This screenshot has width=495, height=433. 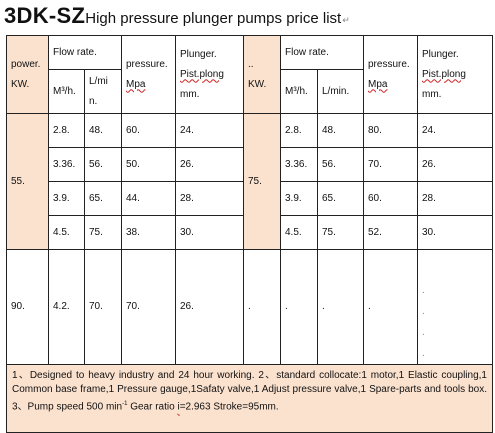 What do you see at coordinates (340, 91) in the screenshot?
I see `header-flow-lmin-right: L/min.` at bounding box center [340, 91].